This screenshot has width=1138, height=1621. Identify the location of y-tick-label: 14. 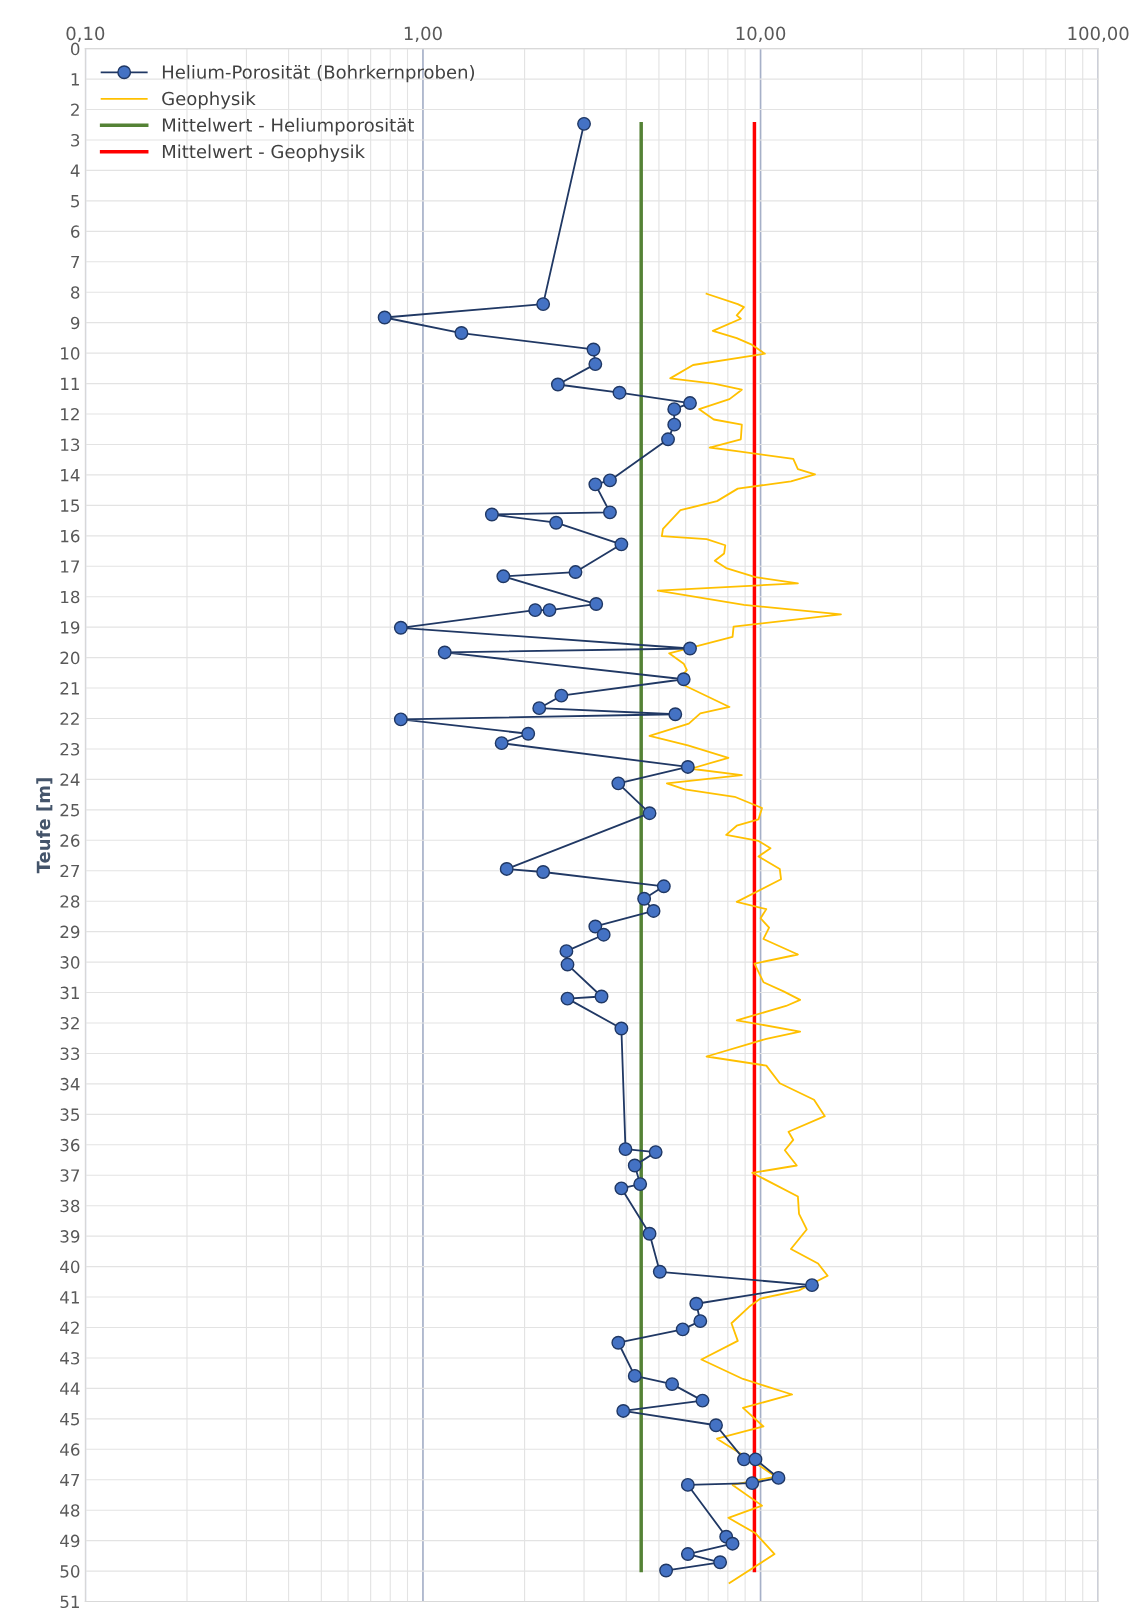
(70, 475).